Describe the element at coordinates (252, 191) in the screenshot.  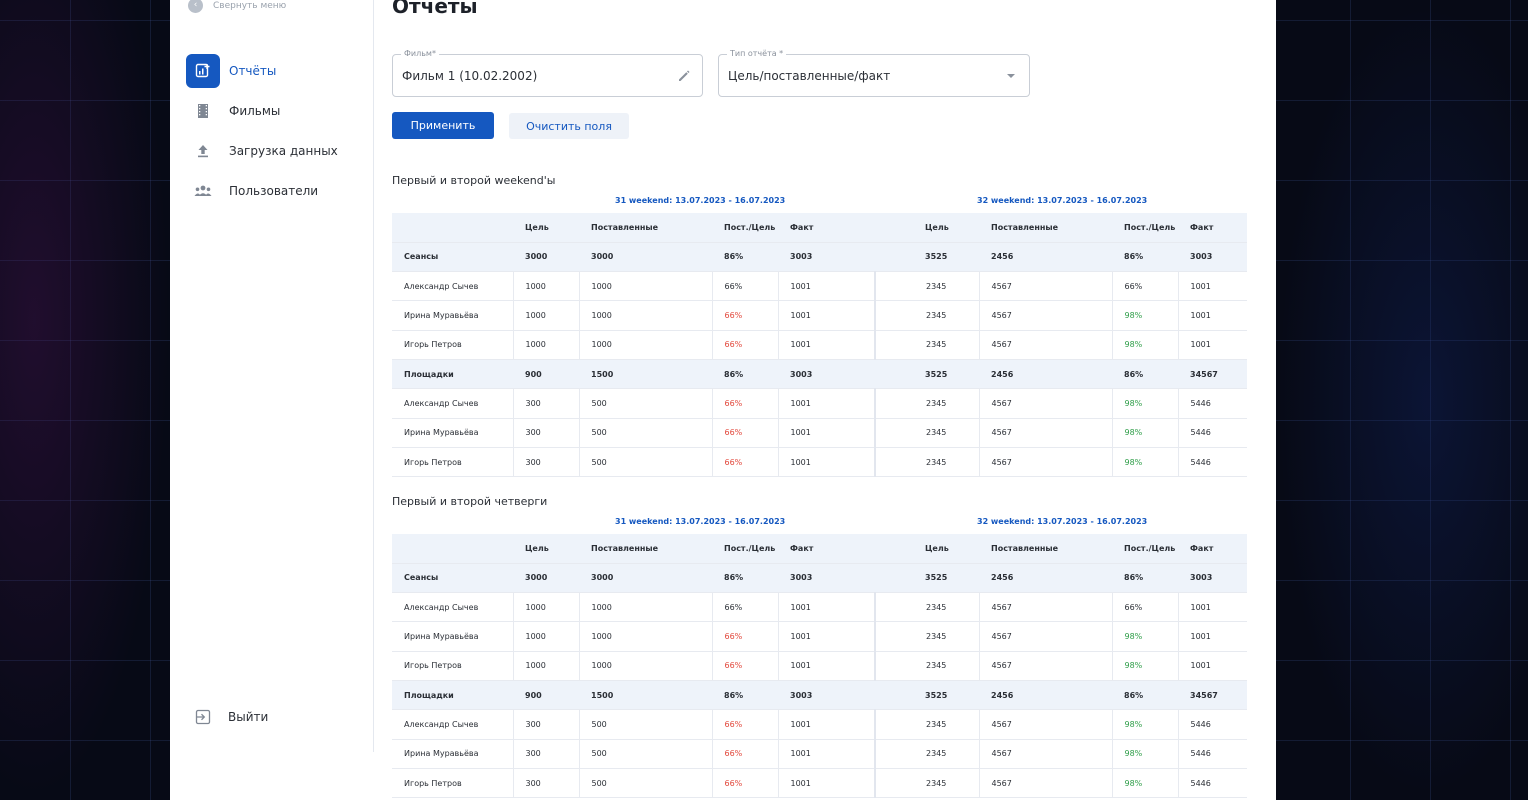
I see `sidebar-item-users: Пользователи` at that location.